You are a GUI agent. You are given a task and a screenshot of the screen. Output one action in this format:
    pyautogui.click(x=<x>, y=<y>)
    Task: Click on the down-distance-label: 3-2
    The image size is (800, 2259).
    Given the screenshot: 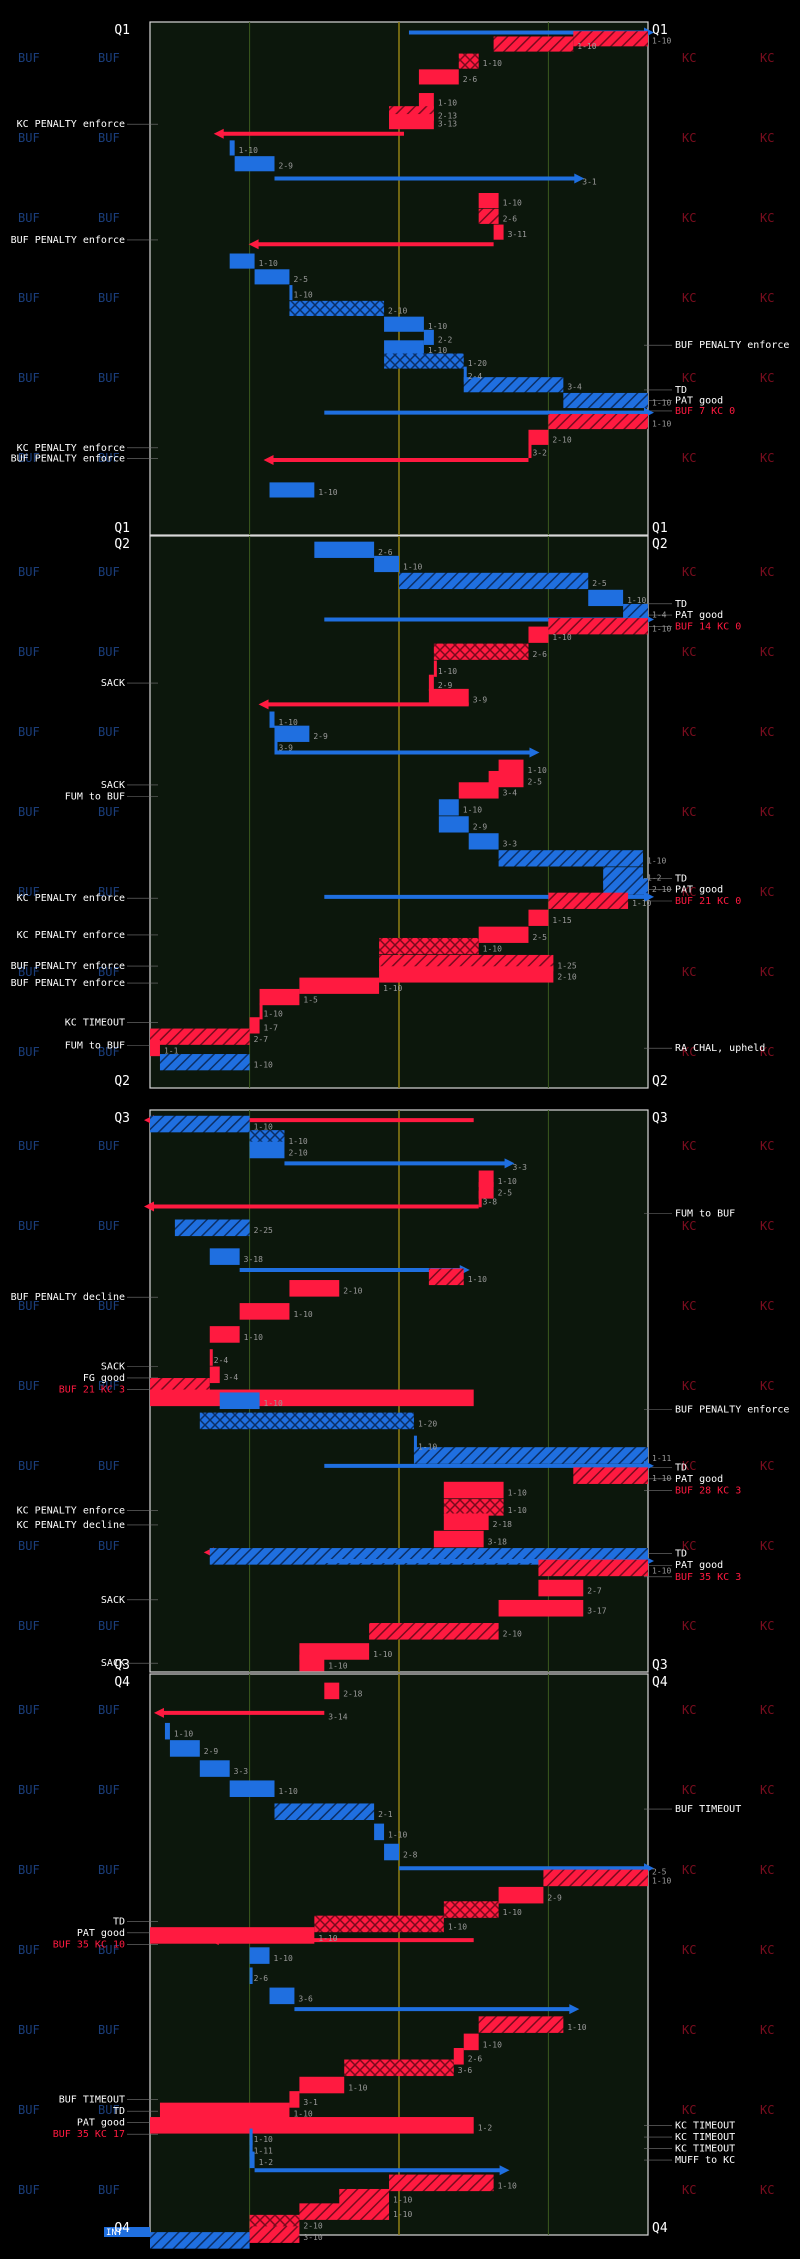 What is the action you would take?
    pyautogui.click(x=539, y=452)
    